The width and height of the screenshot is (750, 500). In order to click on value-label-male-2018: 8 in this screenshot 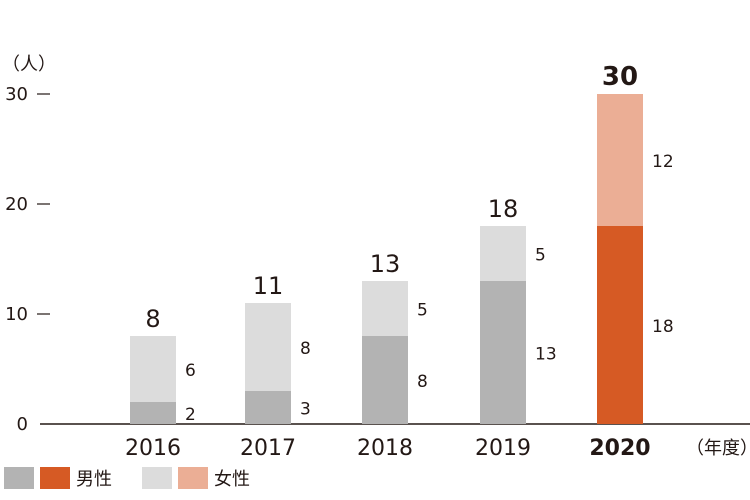, I will do `click(422, 382)`.